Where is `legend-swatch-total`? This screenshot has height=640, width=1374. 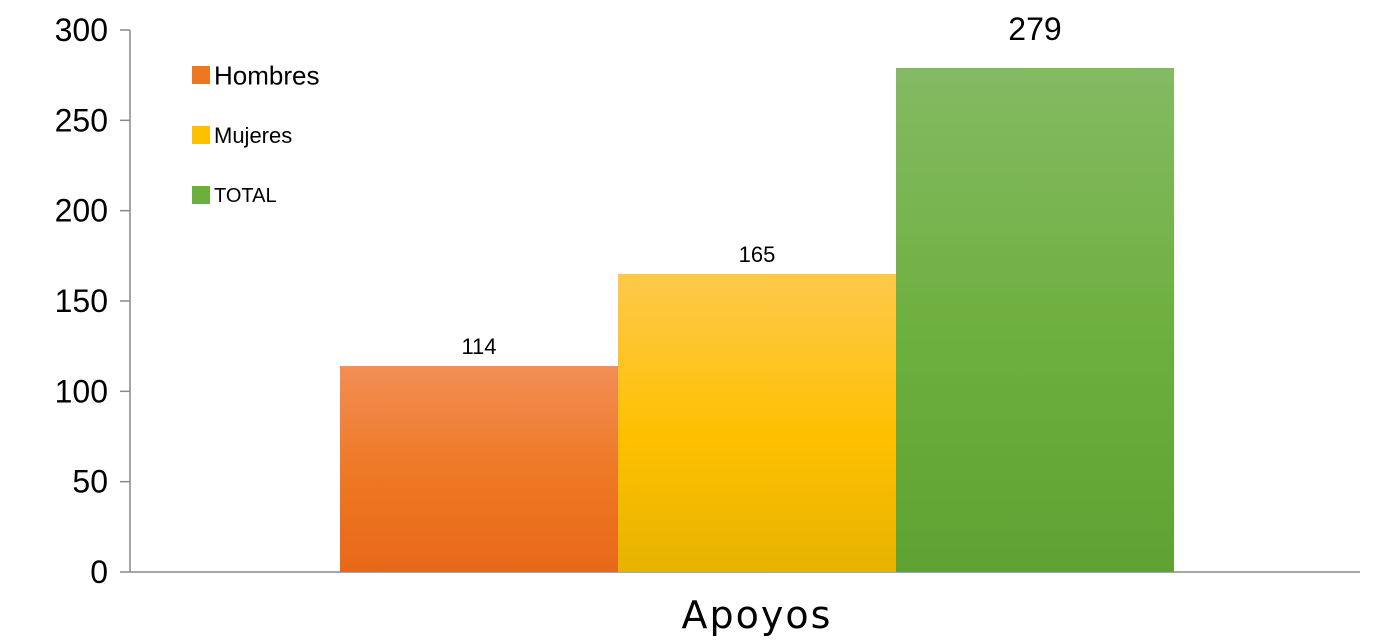 legend-swatch-total is located at coordinates (201, 195).